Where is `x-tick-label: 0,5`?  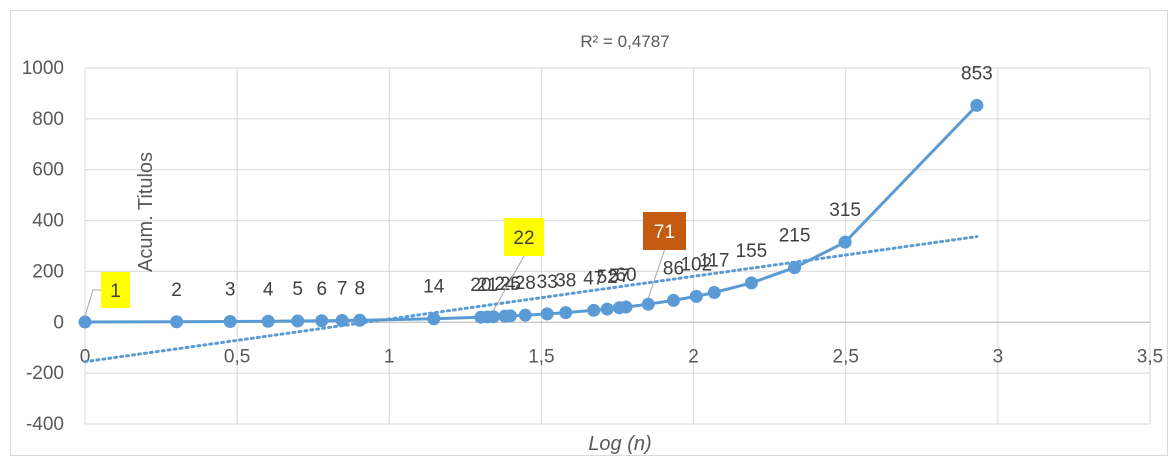 x-tick-label: 0,5 is located at coordinates (237, 356).